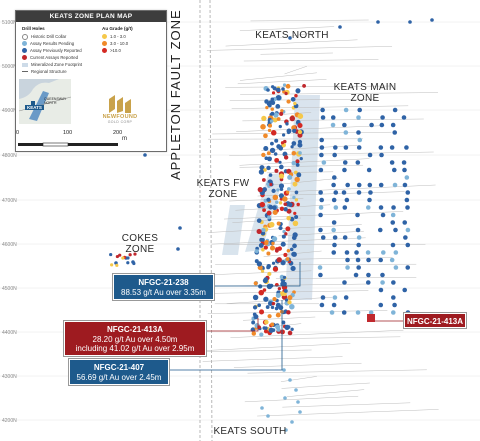 The width and height of the screenshot is (480, 441). What do you see at coordinates (68, 133) in the screenshot?
I see `scale-tick-100: 100` at bounding box center [68, 133].